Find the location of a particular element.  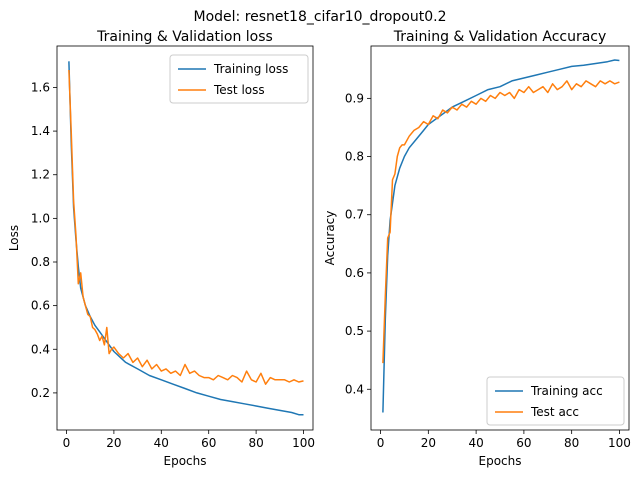

y-tick-label: 1.6 is located at coordinates (40, 87).